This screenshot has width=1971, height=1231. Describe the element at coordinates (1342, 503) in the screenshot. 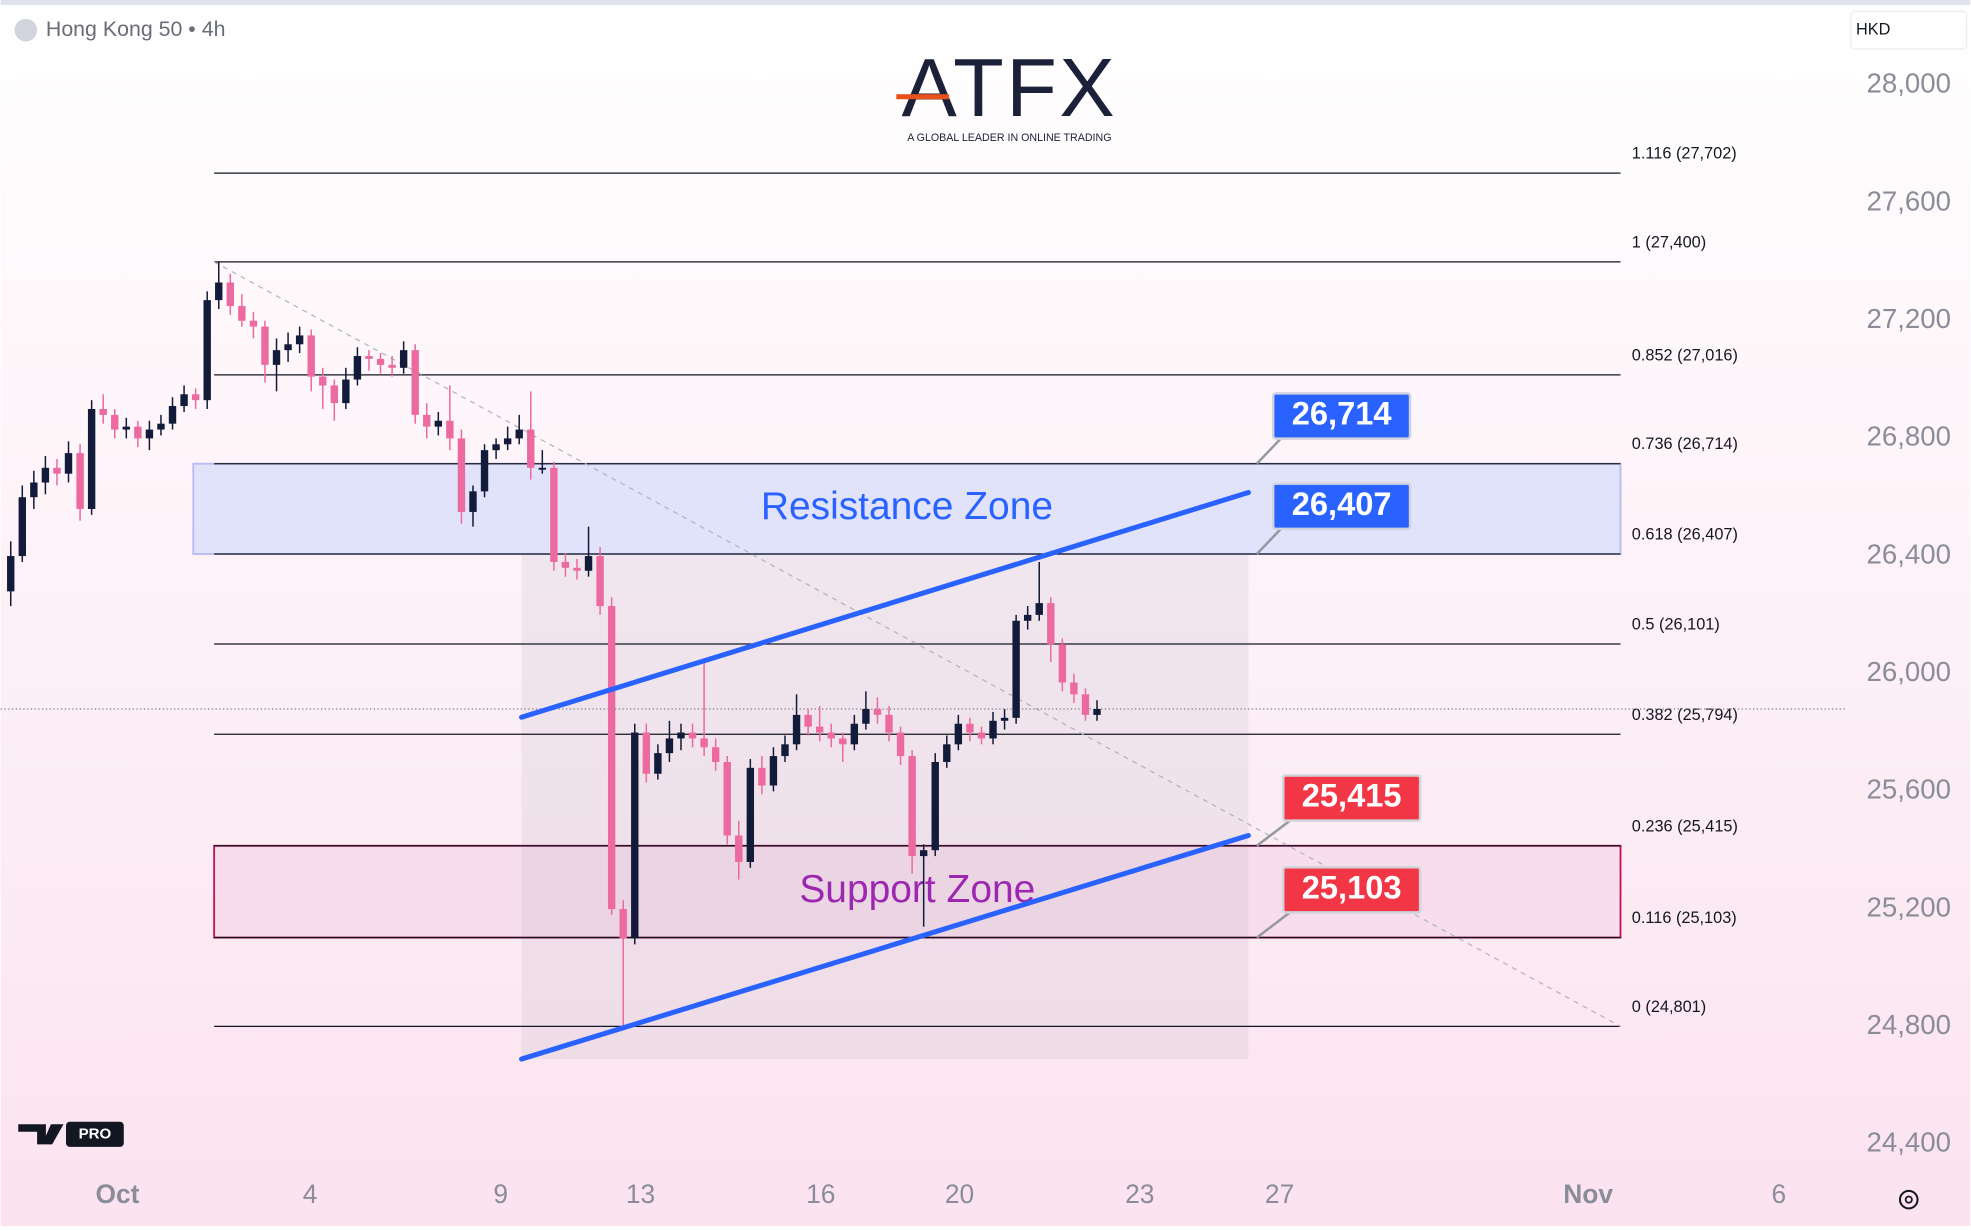

I see `callout-label: 26,407` at that location.